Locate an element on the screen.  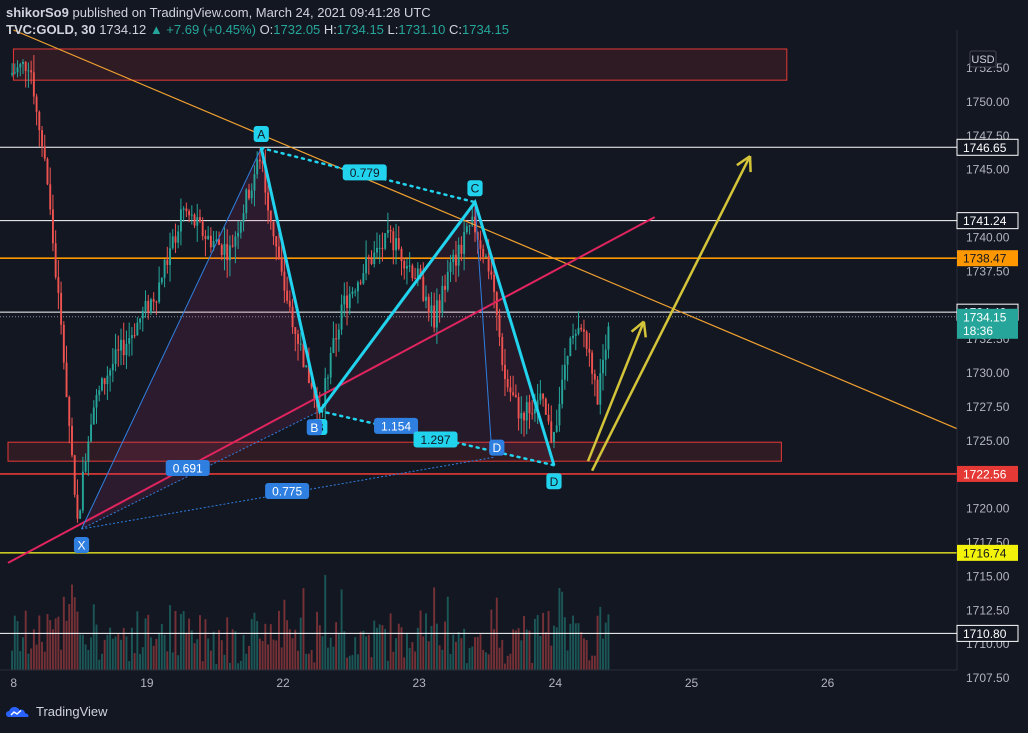
level-badge-1746.65 is located at coordinates (987, 147).